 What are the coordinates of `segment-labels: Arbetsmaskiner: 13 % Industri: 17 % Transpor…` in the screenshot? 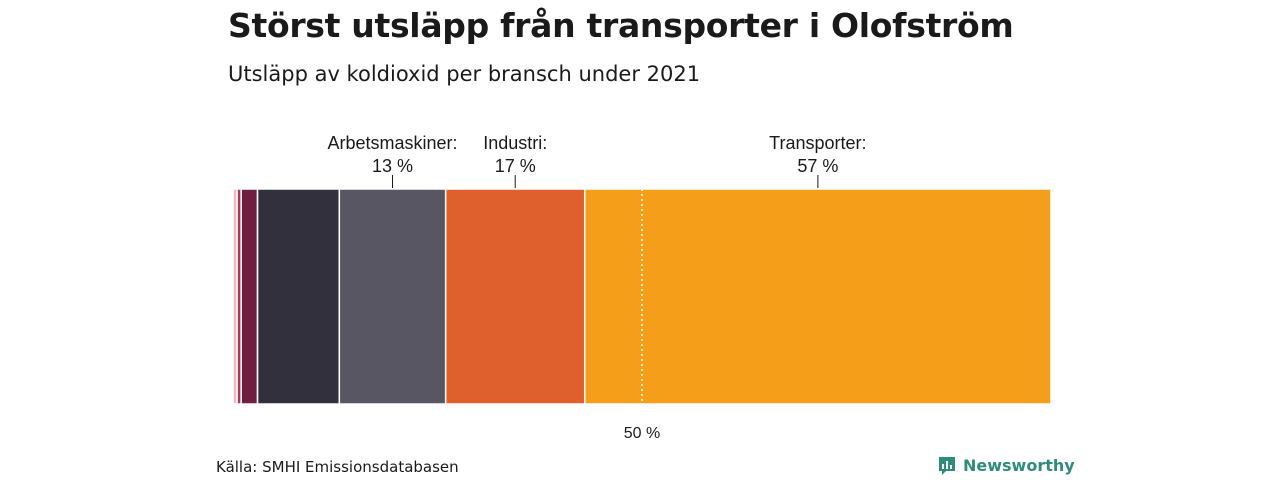 It's located at (597, 160).